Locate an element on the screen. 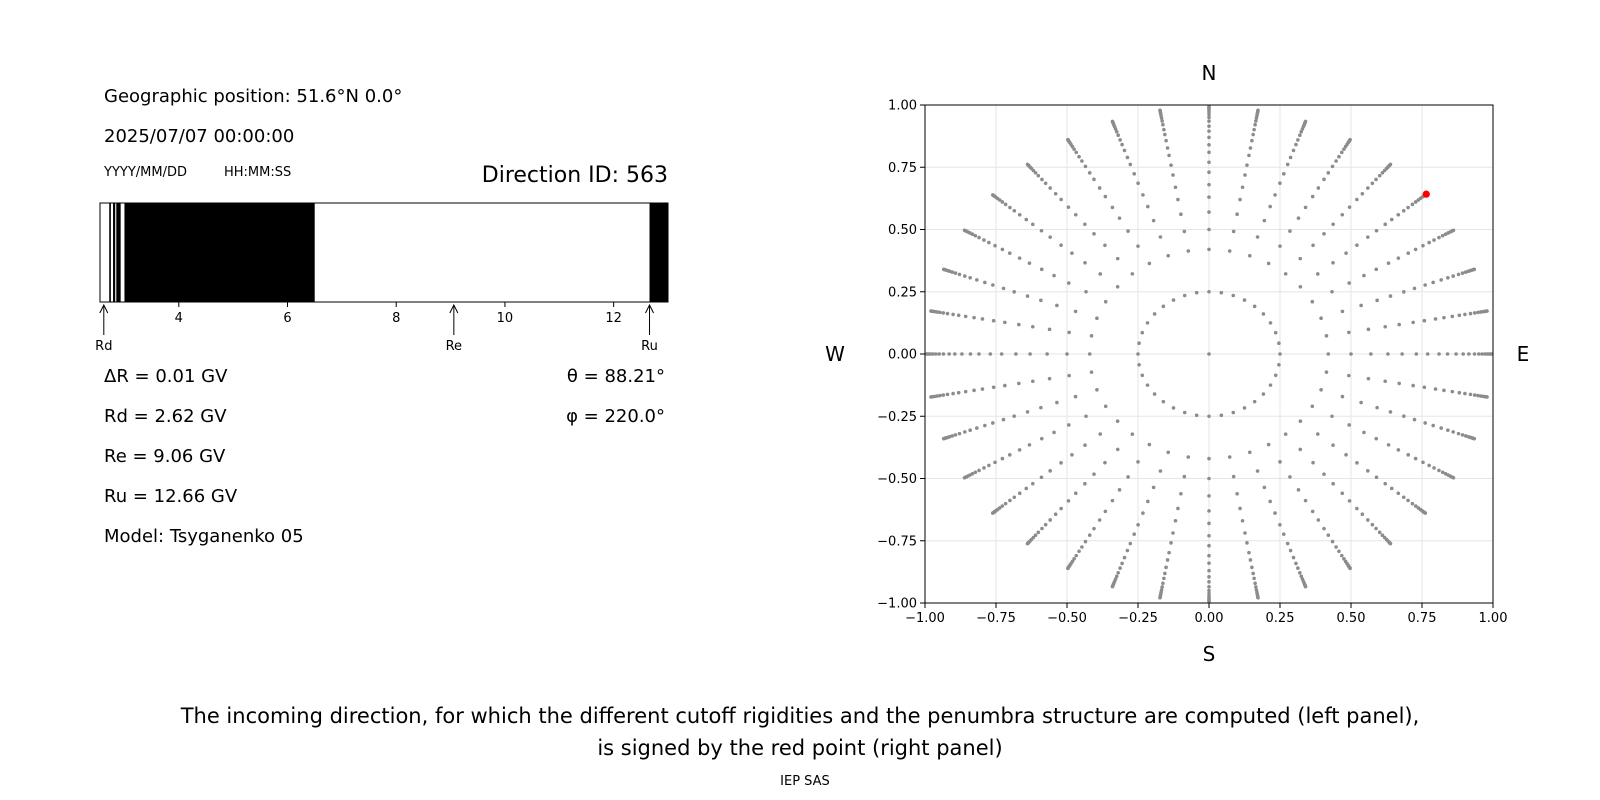 Image resolution: width=1600 pixels, height=800 pixels. y-tick-label: −0.75 is located at coordinates (897, 541).